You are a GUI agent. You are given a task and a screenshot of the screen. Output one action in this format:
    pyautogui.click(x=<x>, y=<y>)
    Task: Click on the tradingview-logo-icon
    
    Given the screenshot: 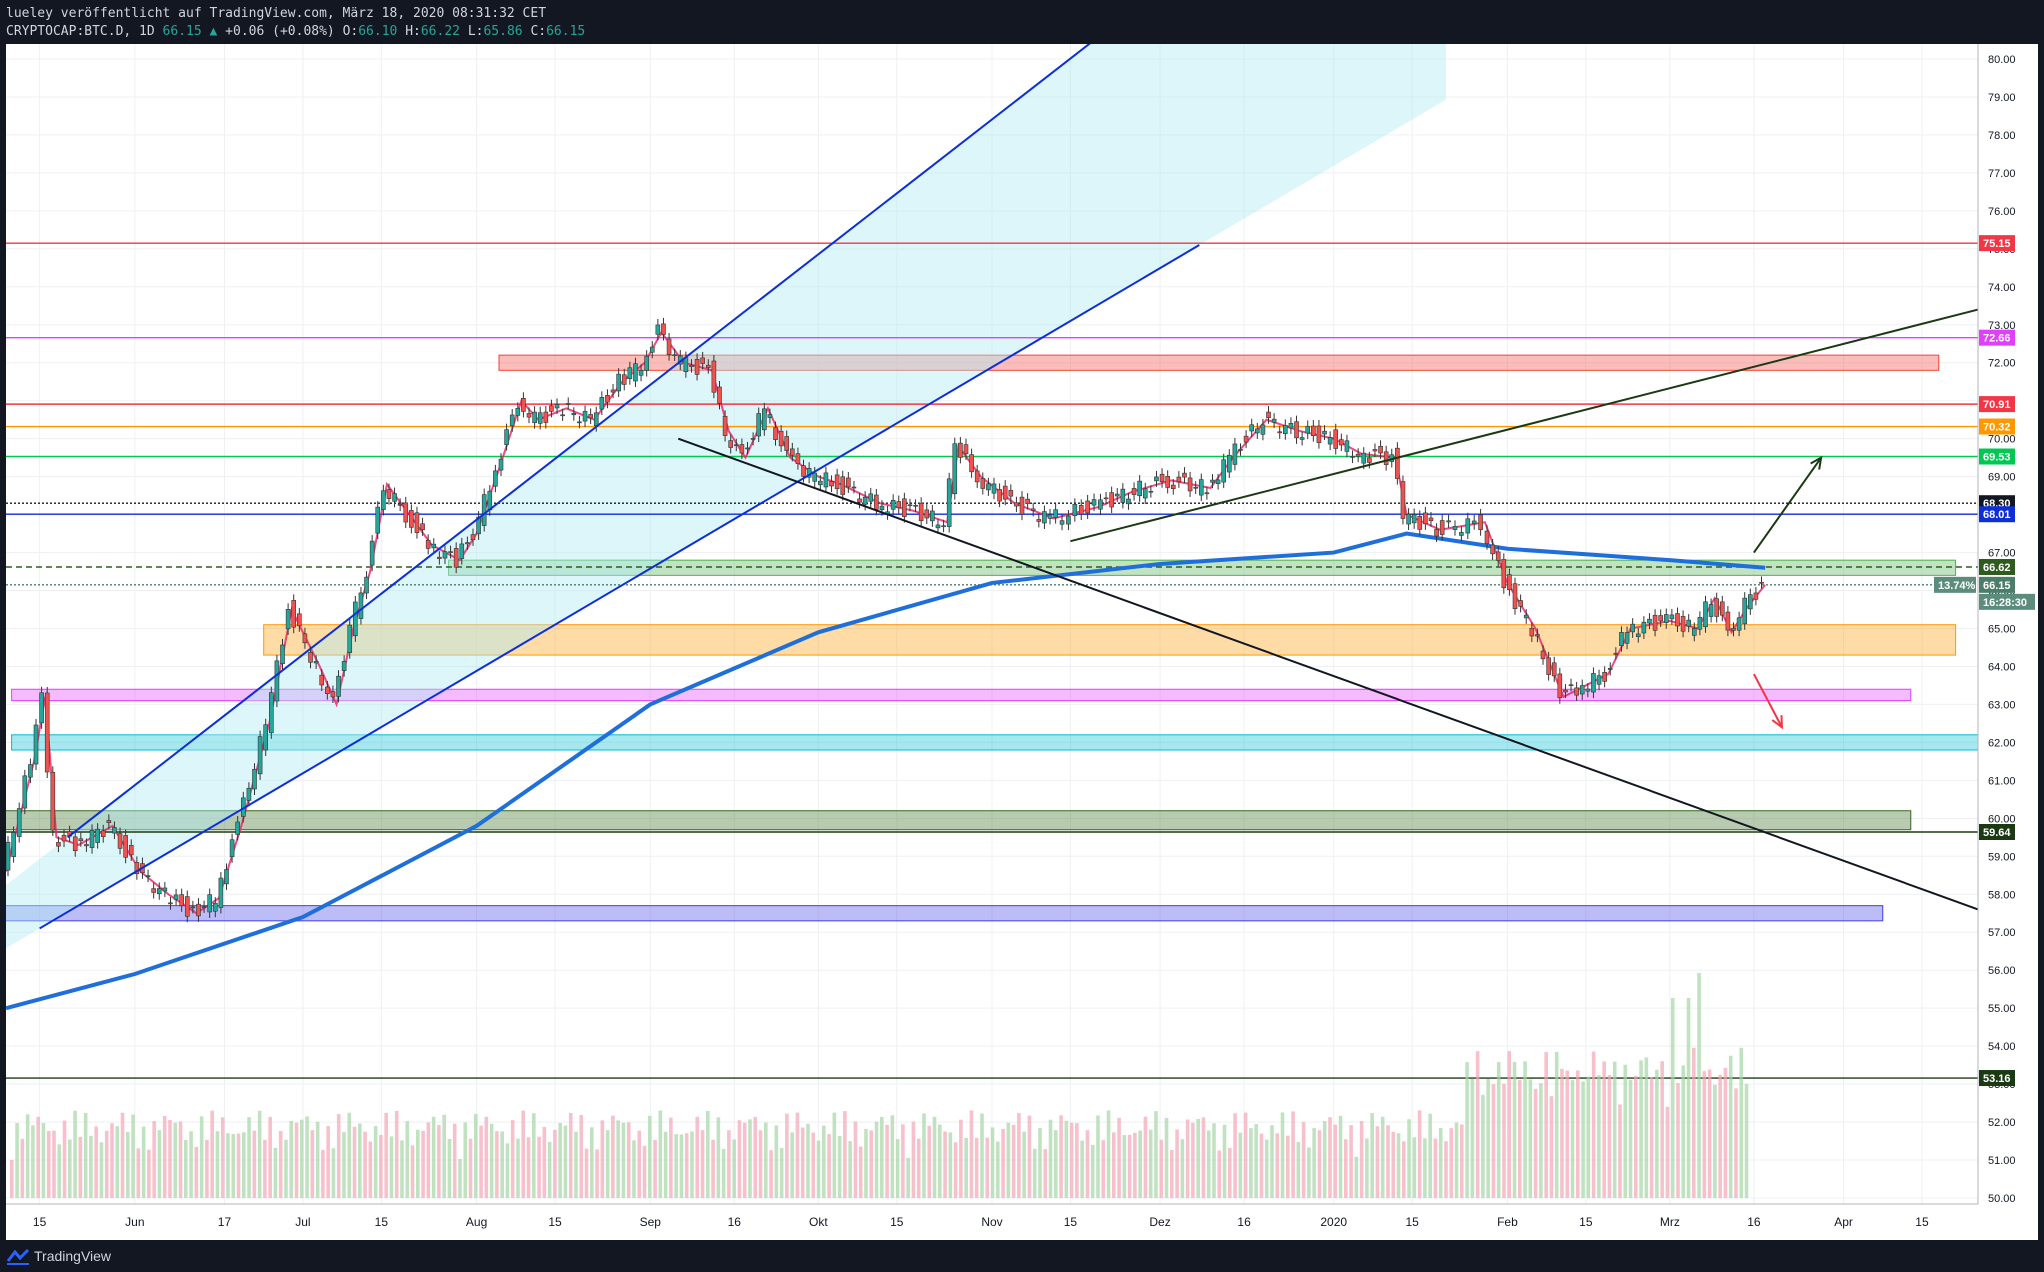 What is the action you would take?
    pyautogui.click(x=18, y=1256)
    